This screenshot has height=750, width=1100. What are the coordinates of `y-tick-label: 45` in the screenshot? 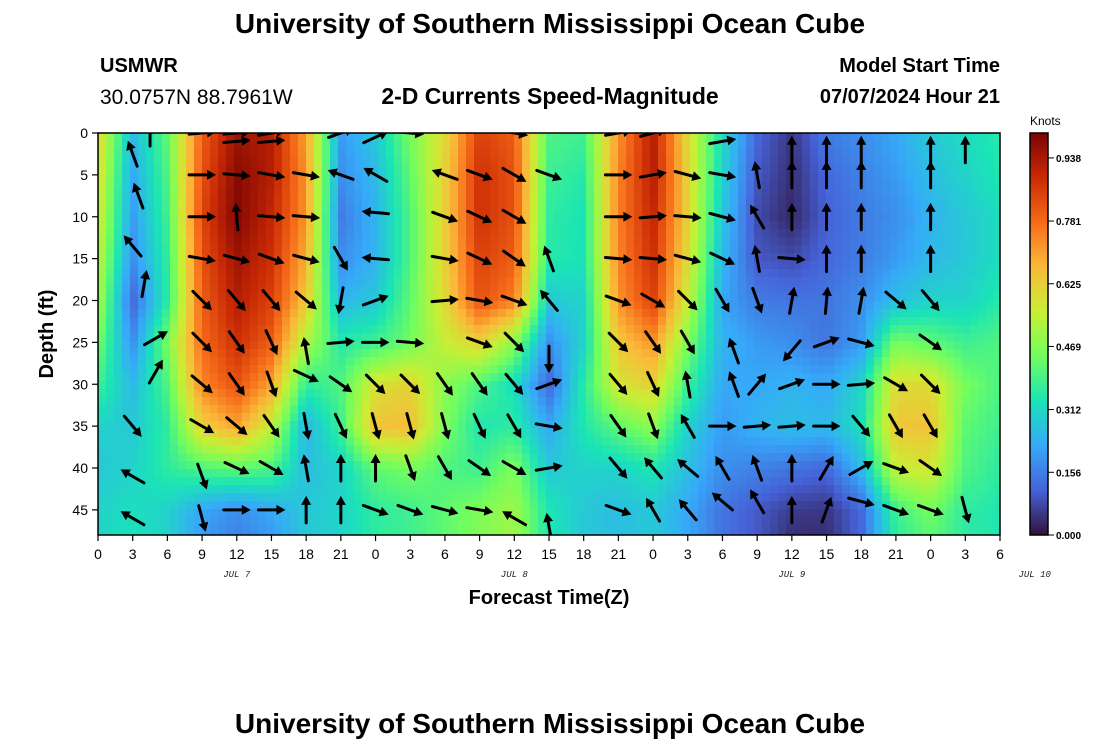 It's located at (80, 510).